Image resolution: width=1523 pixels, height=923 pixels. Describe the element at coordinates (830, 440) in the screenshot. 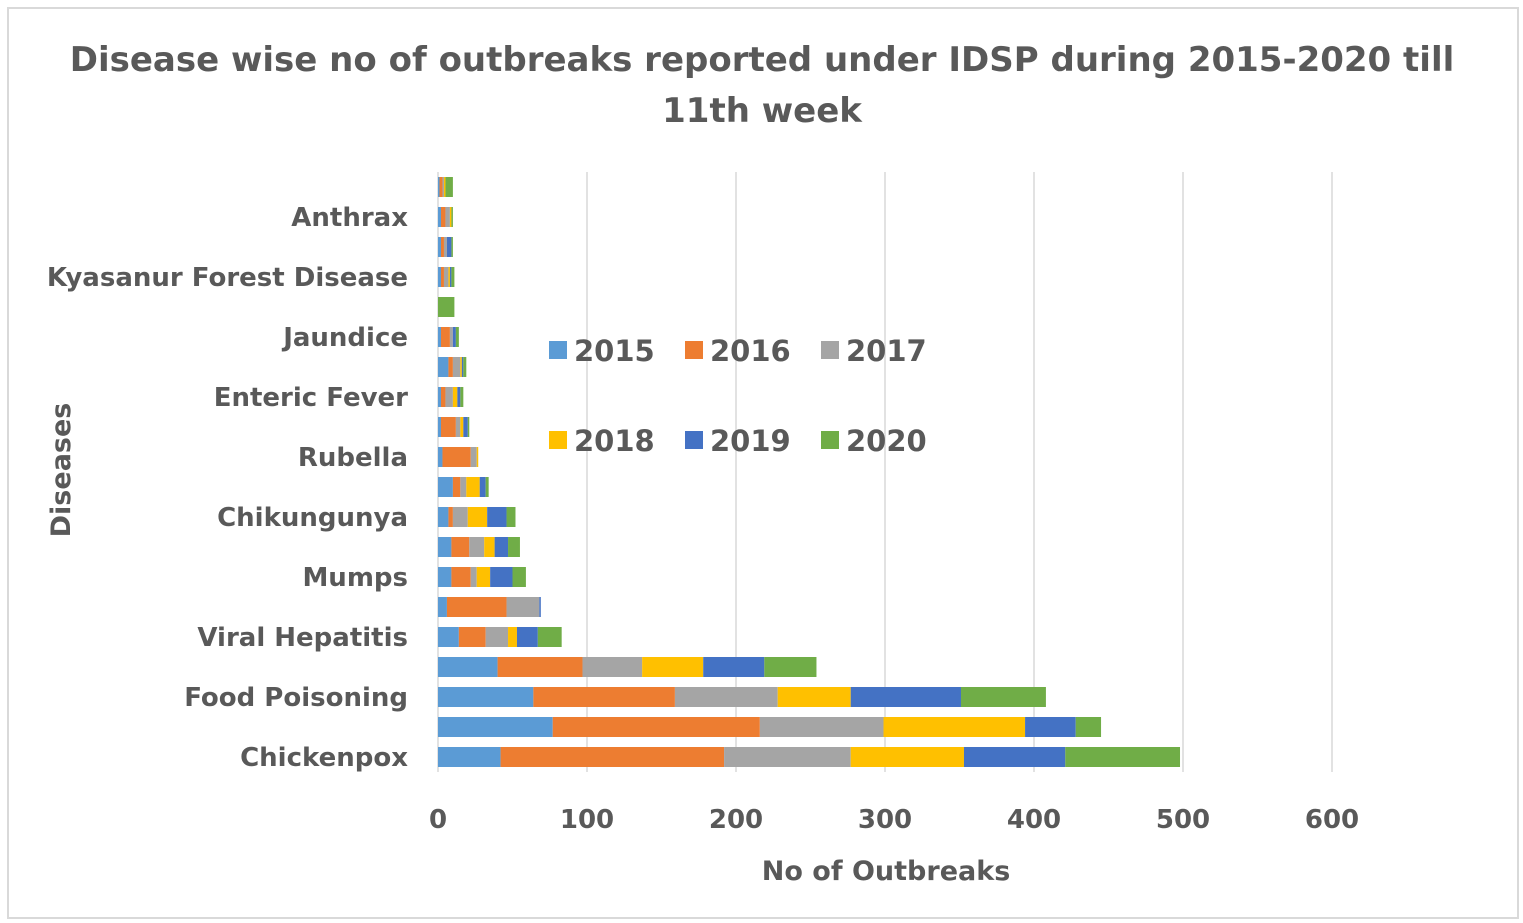

I see `legend-swatch-2020` at that location.